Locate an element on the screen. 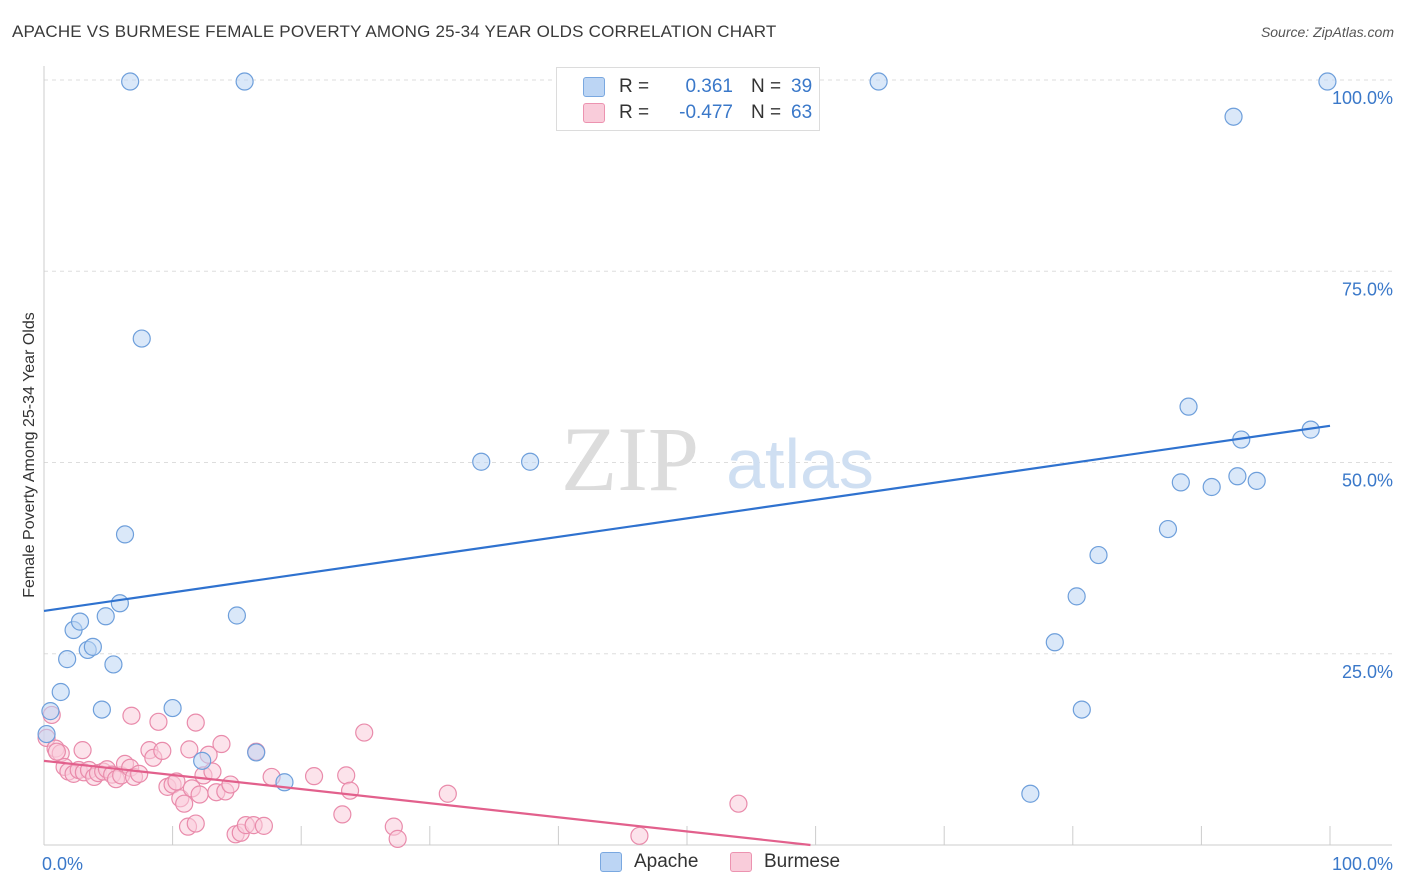 This screenshot has height=892, width=1406. burmese-trend-line is located at coordinates (427, 803).